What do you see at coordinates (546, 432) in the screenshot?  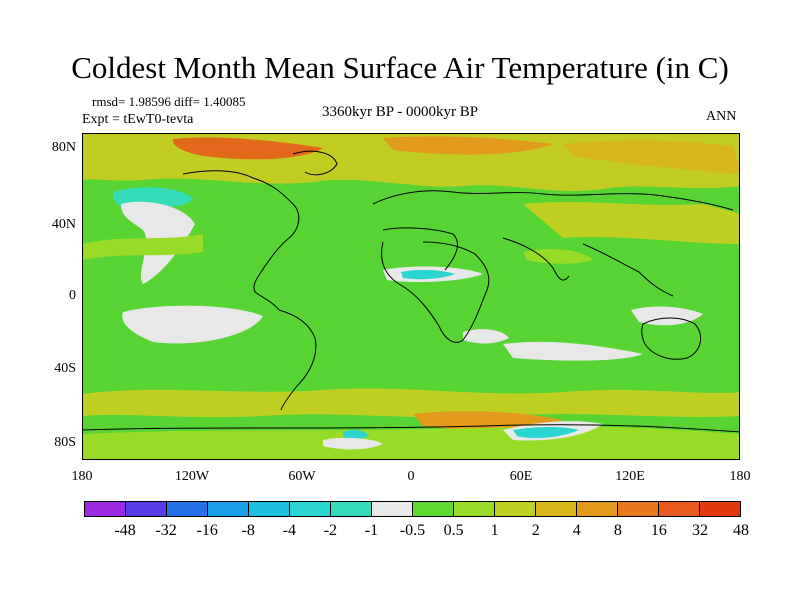 I see `antarctica-cold` at bounding box center [546, 432].